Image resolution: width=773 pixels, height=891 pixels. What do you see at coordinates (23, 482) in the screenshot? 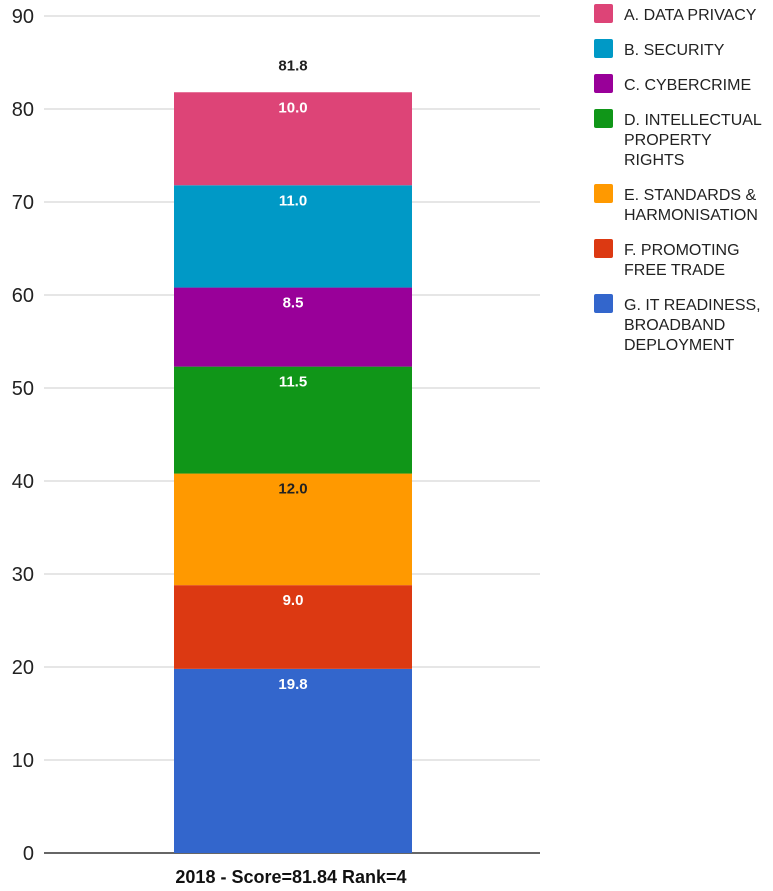
I see `y-tick-label: 40` at bounding box center [23, 482].